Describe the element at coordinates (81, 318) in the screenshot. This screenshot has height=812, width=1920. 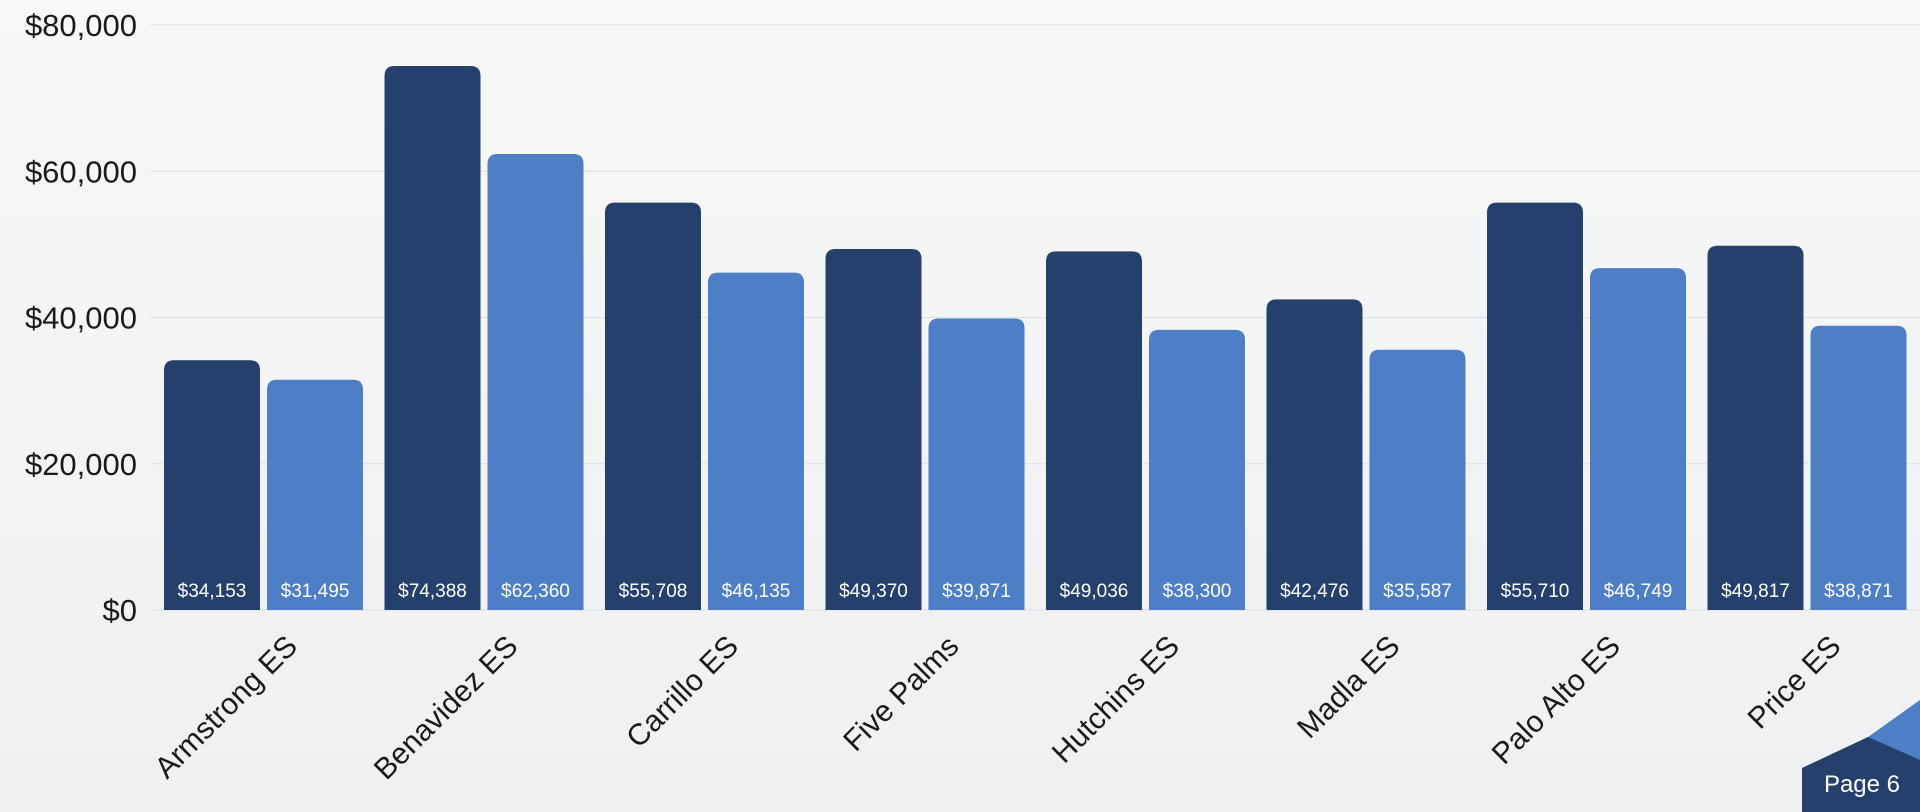
I see `y-tick-label: $40,000` at that location.